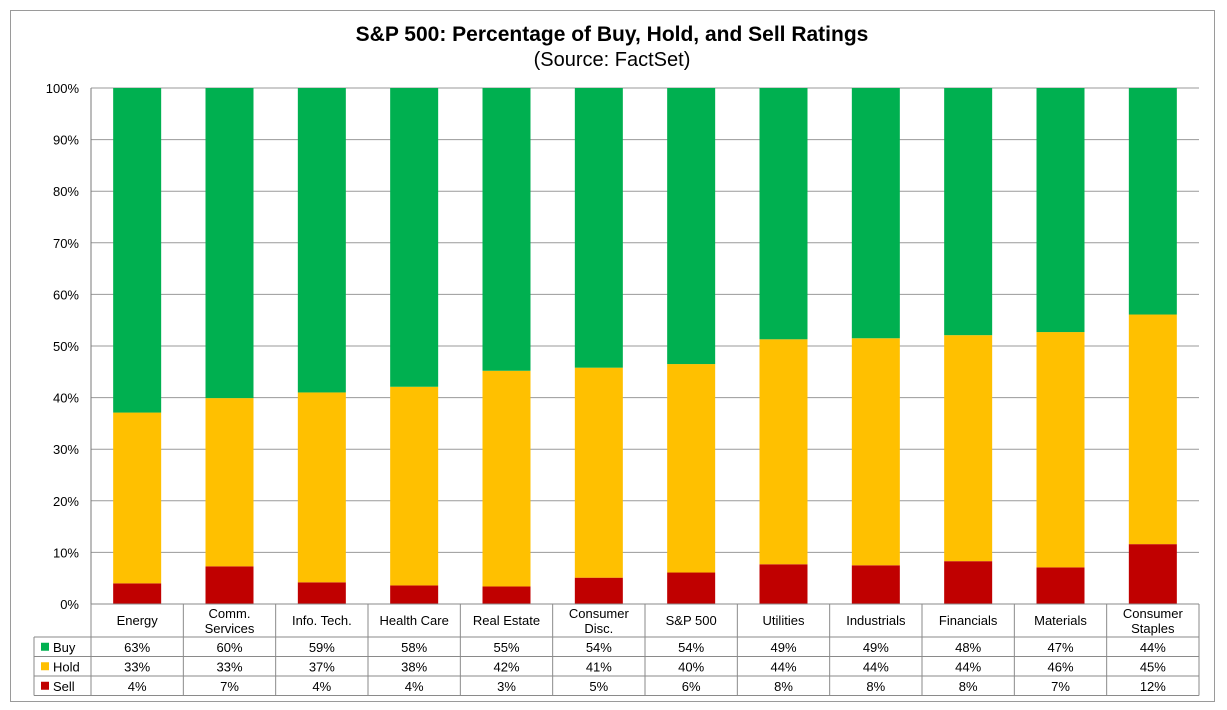  Describe the element at coordinates (64, 686) in the screenshot. I see `legend-label-sell: Sell` at that location.